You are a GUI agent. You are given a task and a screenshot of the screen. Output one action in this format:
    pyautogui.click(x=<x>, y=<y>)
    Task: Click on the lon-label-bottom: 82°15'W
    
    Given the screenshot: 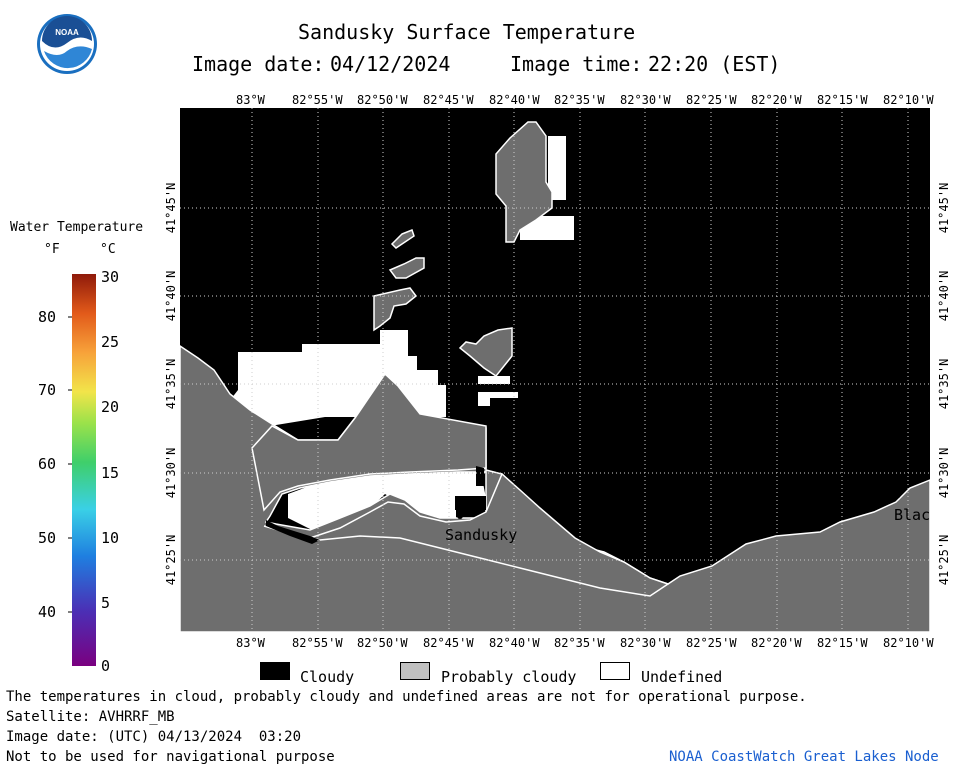 What is the action you would take?
    pyautogui.click(x=842, y=643)
    